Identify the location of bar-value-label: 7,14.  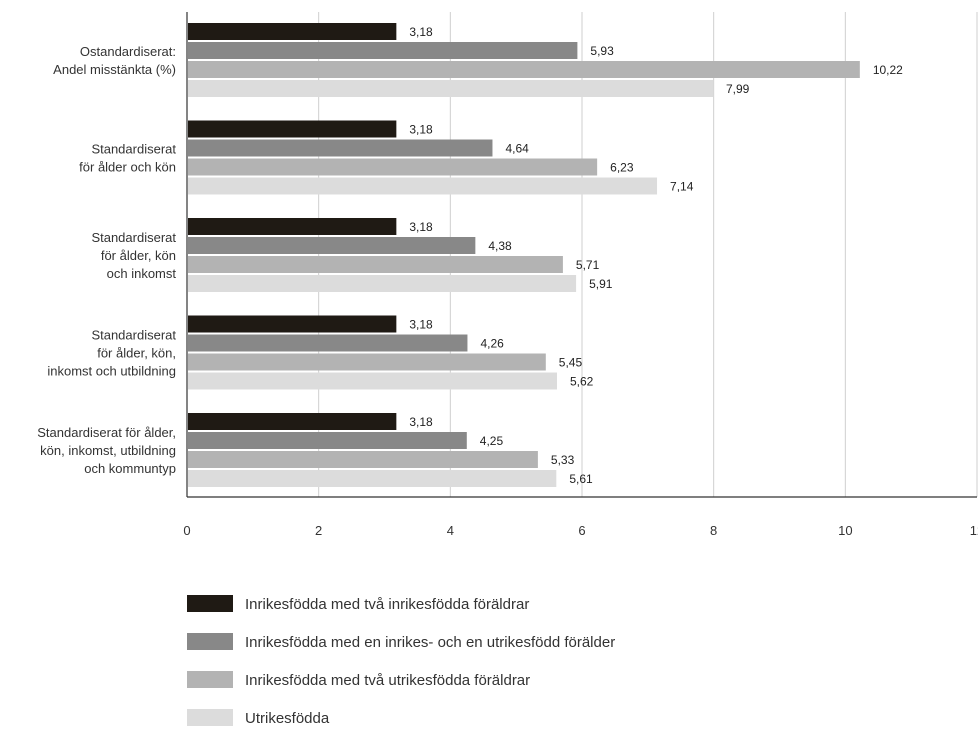
(682, 187).